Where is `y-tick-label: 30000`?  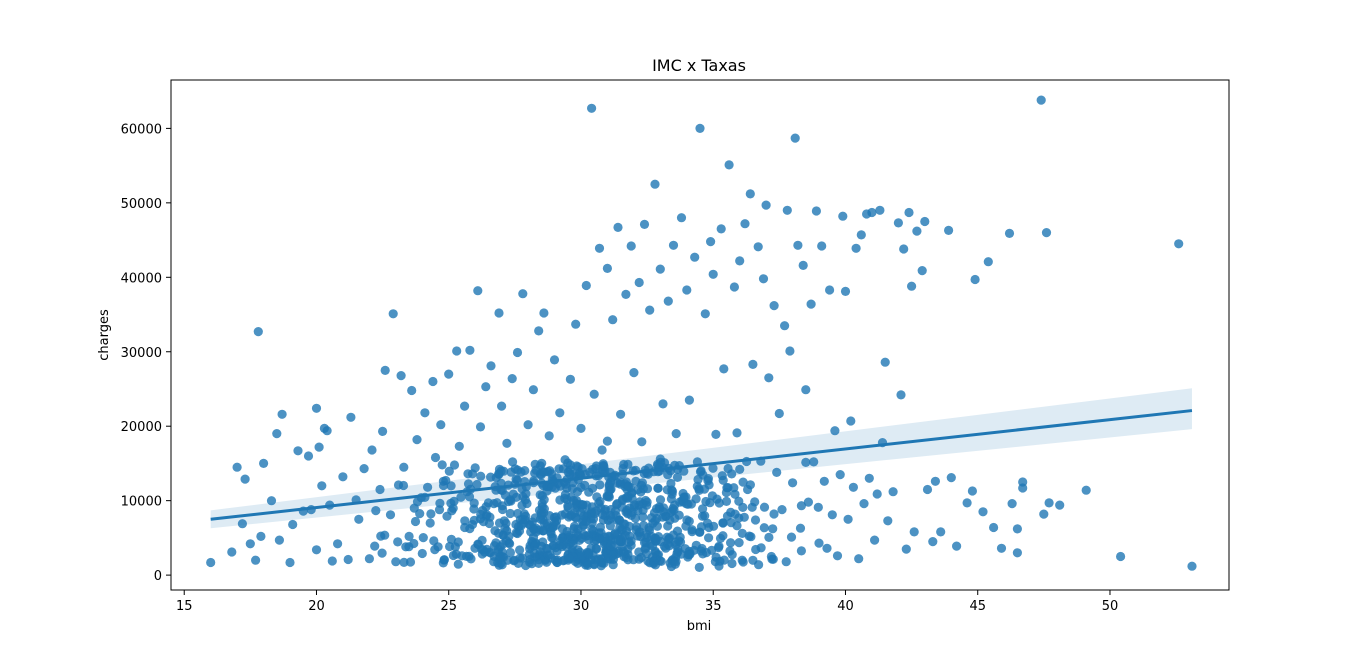 y-tick-label: 30000 is located at coordinates (141, 353).